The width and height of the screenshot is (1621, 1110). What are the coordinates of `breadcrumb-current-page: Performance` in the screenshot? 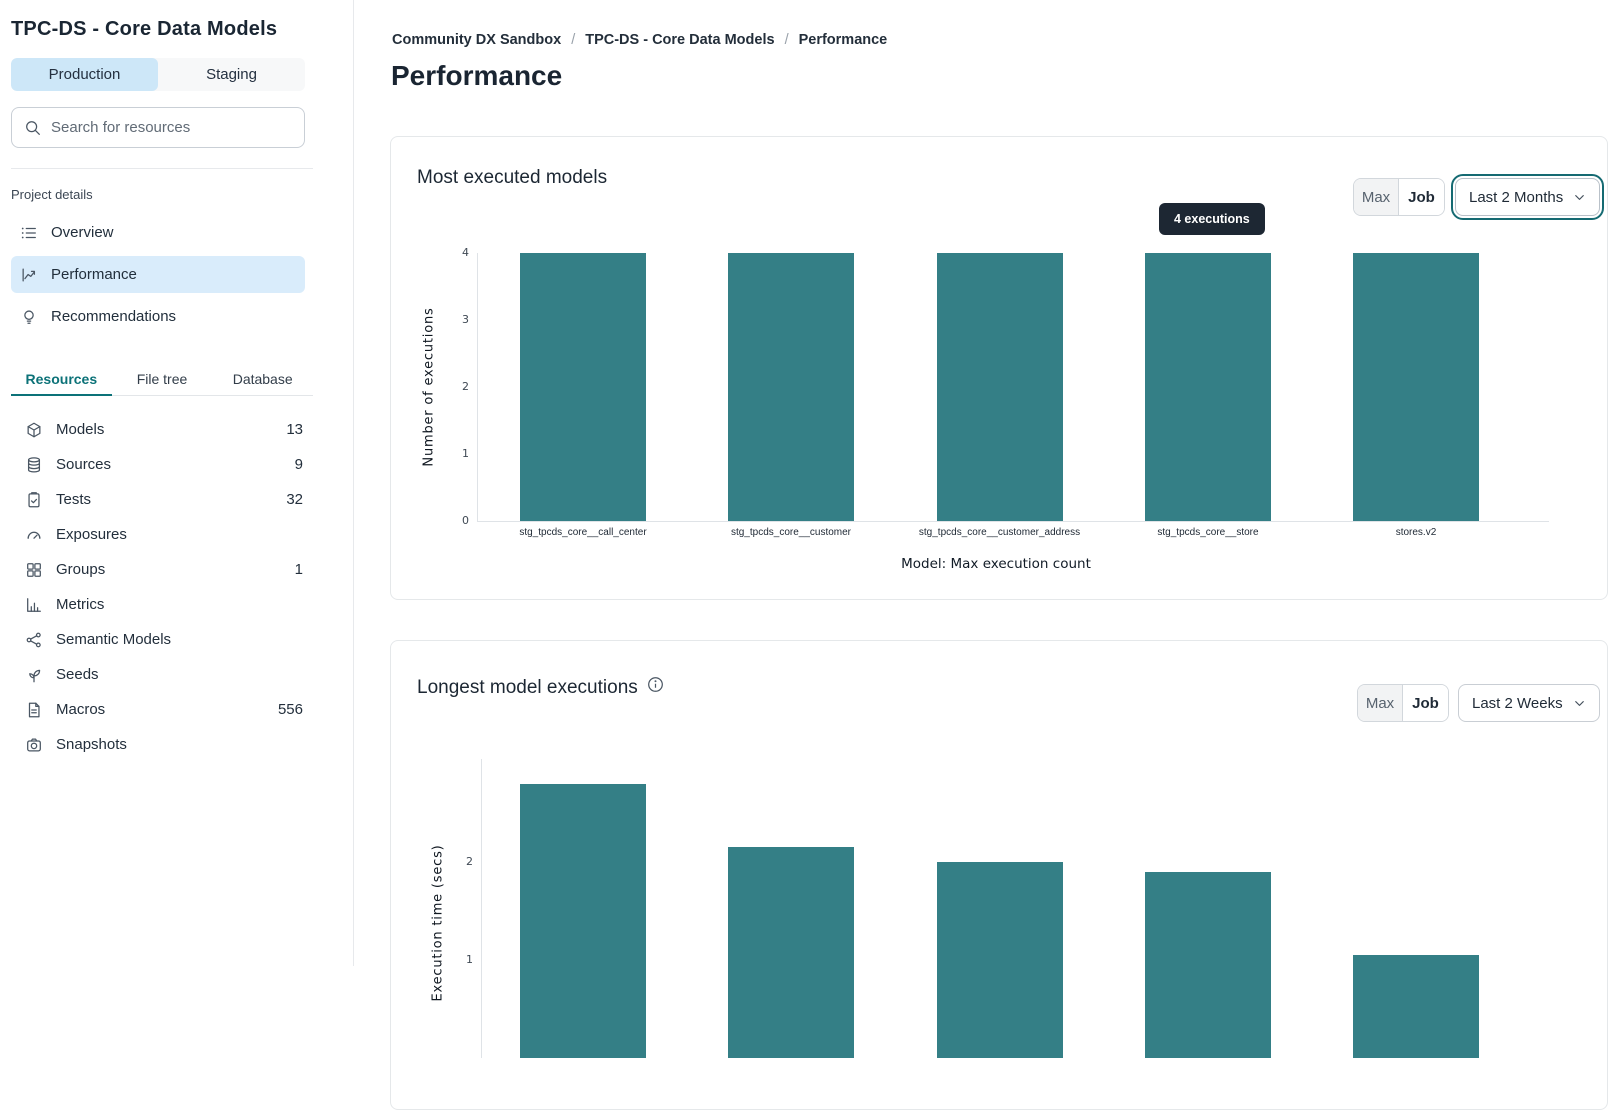 It's located at (843, 40).